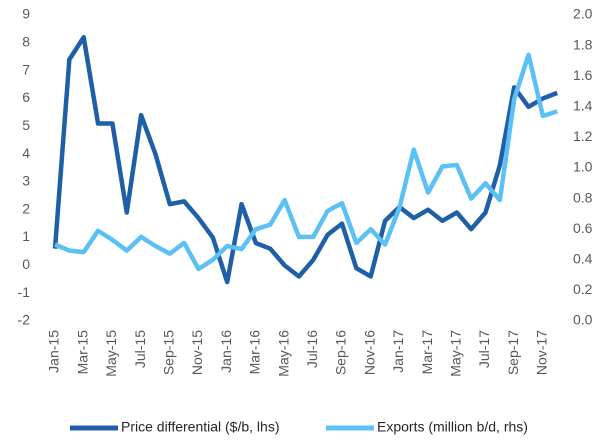 This screenshot has height=445, width=615. I want to click on x-tick-label: Jan-15, so click(54, 351).